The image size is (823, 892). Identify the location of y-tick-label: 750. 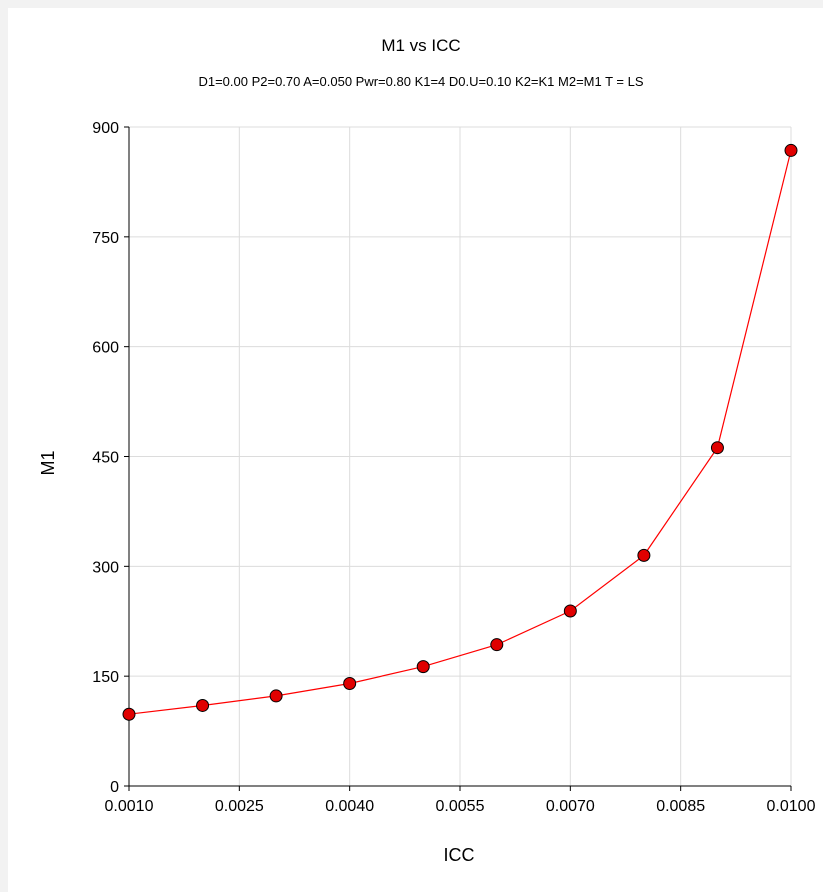
(105, 238).